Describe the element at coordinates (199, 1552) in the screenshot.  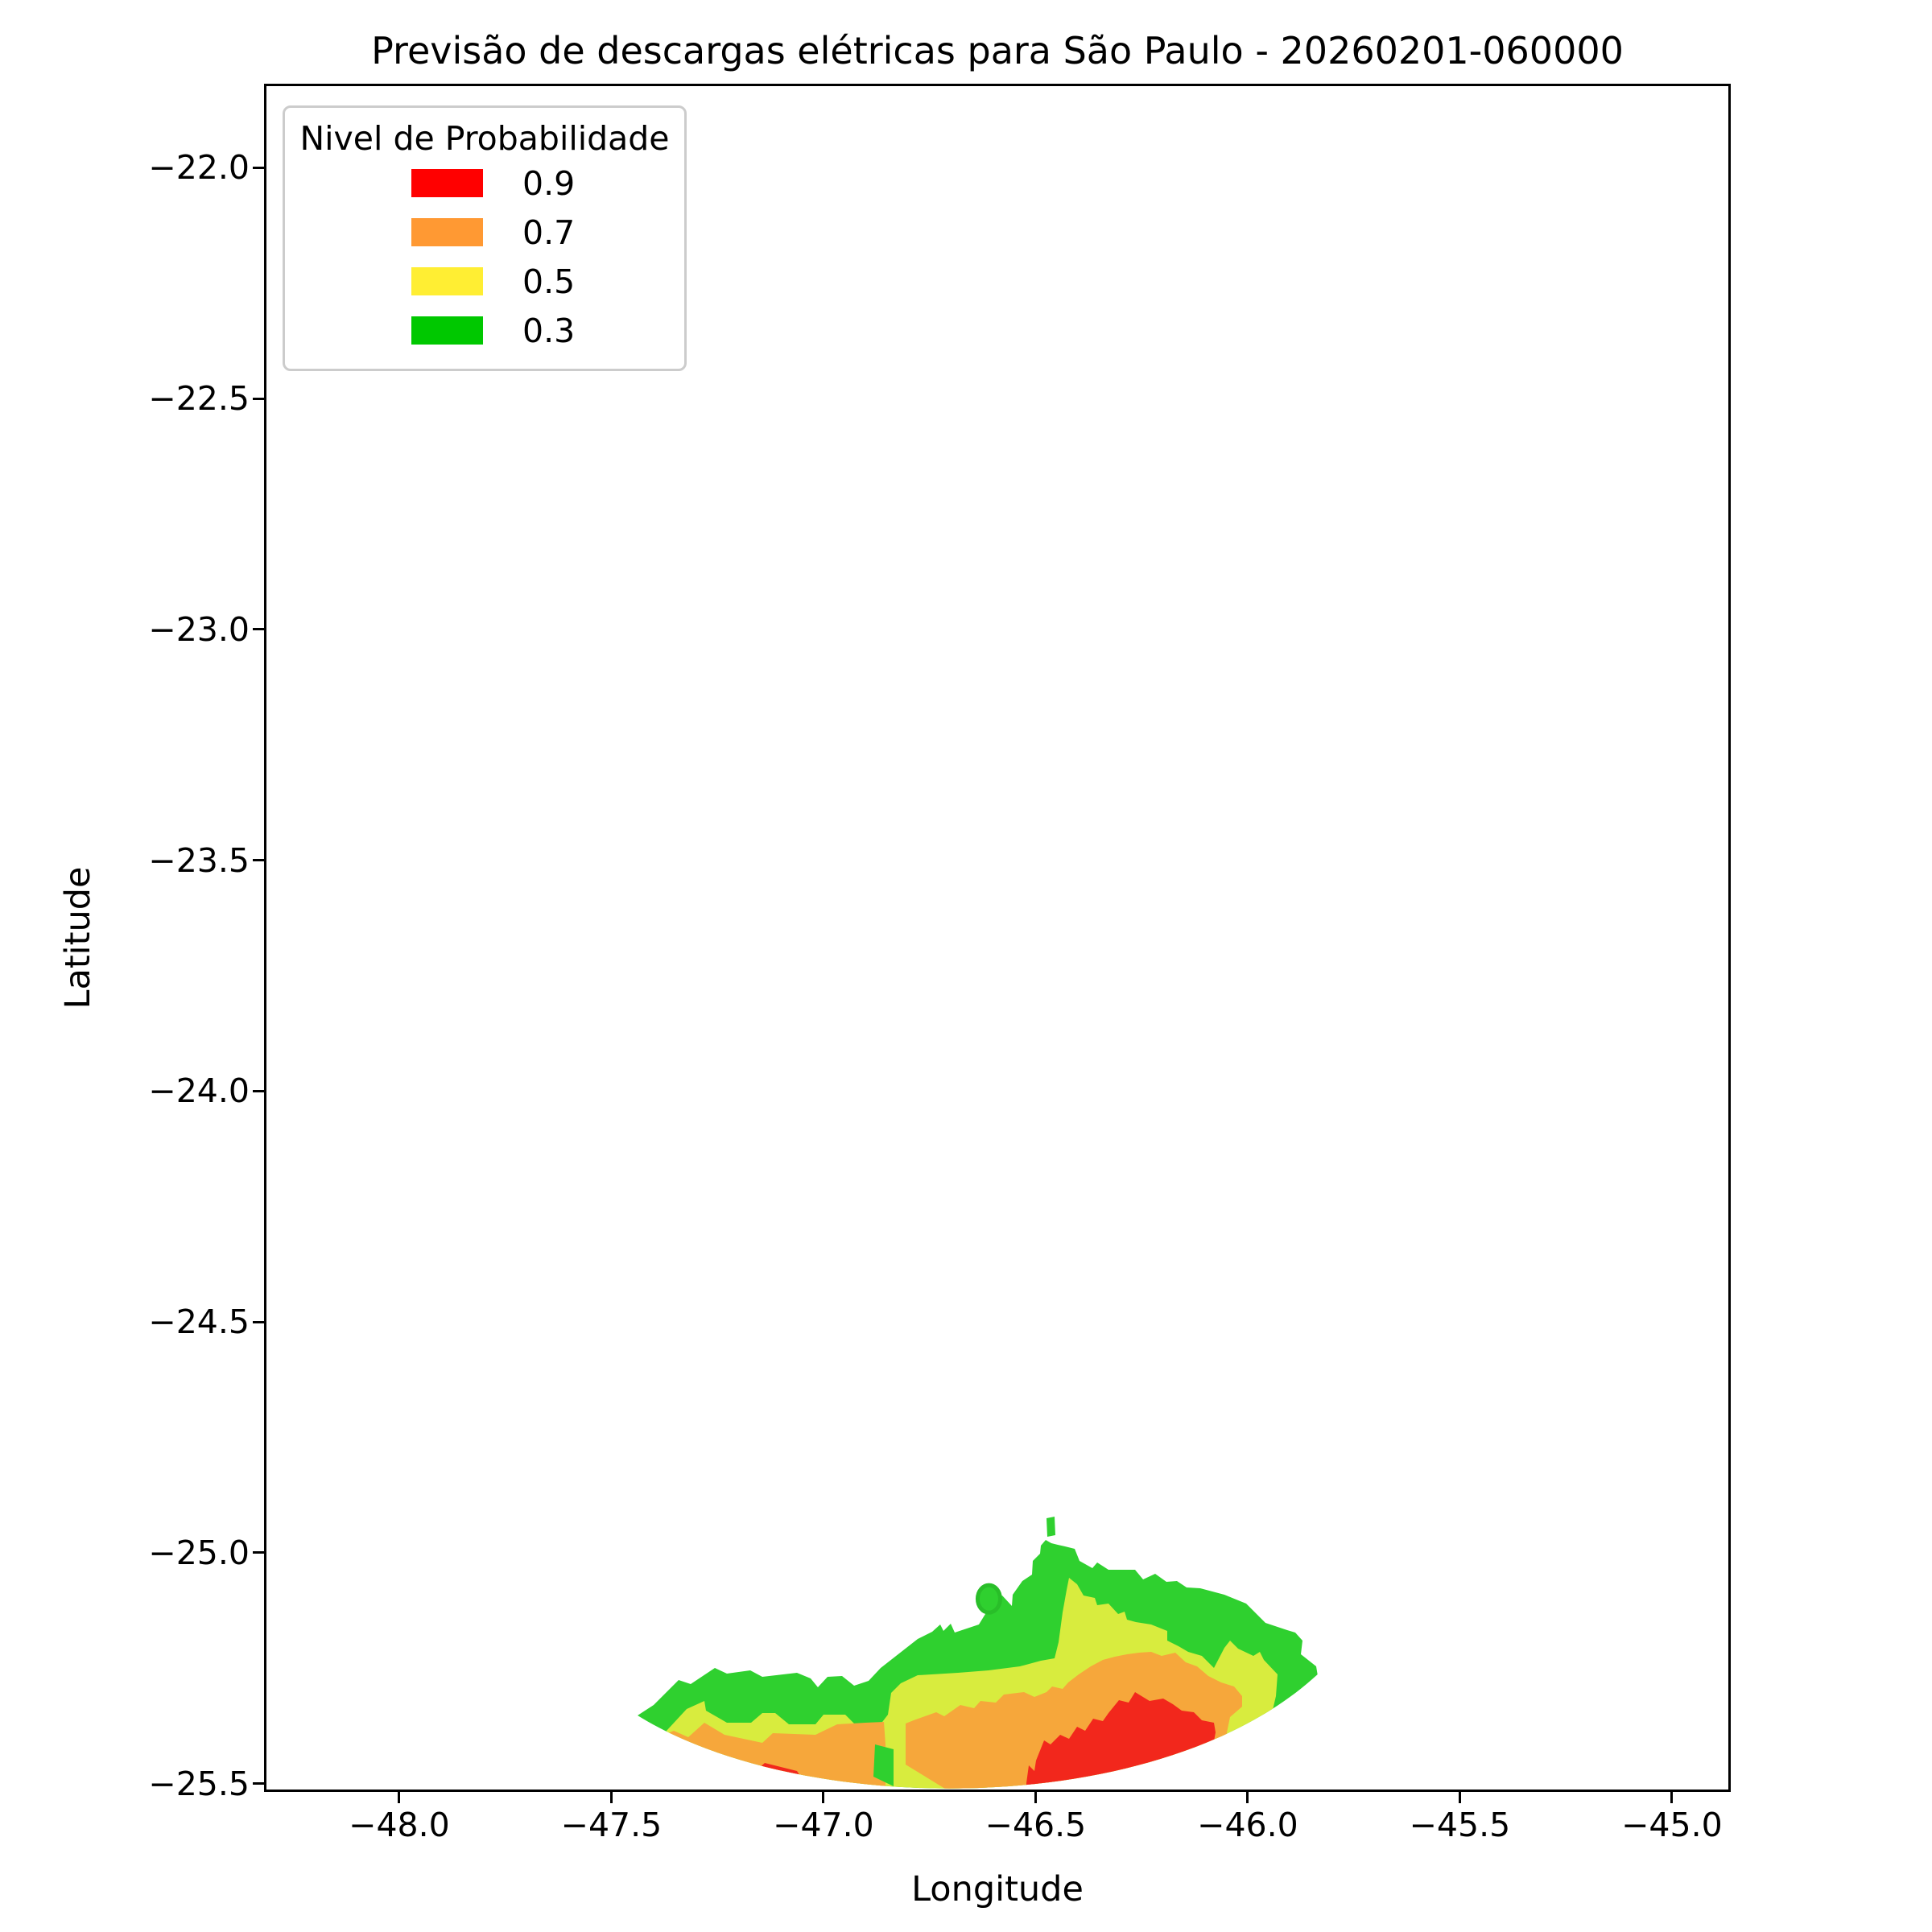
I see `y-tick-label: −25.0` at that location.